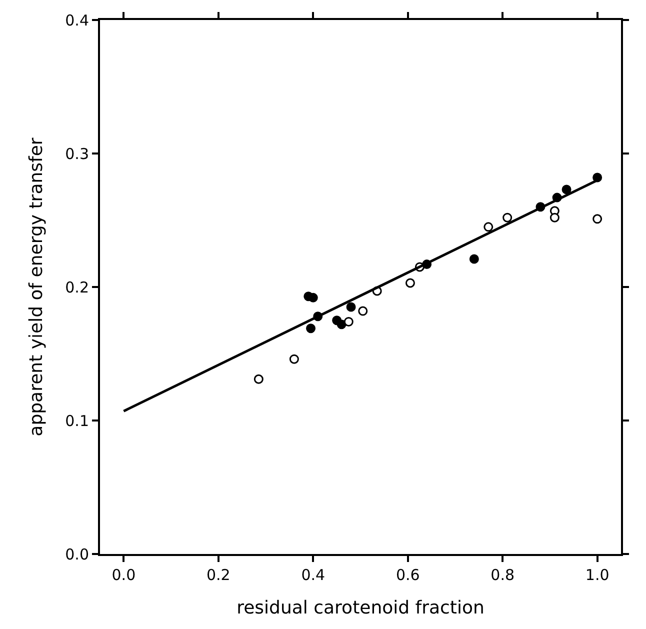 The image size is (646, 629). What do you see at coordinates (36, 286) in the screenshot?
I see `y-axis-title: apparent yield of energy transfer` at bounding box center [36, 286].